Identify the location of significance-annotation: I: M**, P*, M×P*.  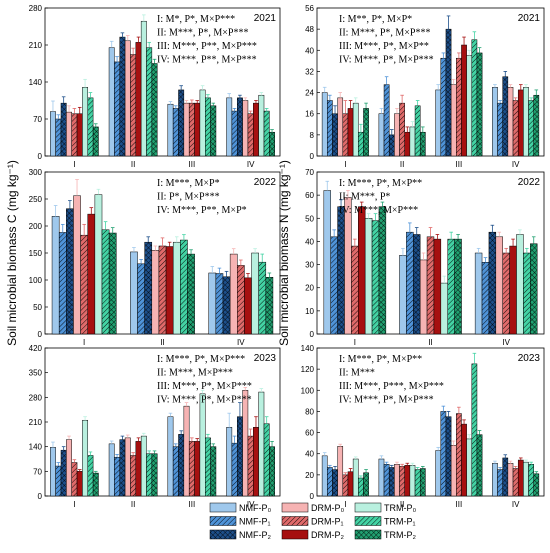
(375, 19).